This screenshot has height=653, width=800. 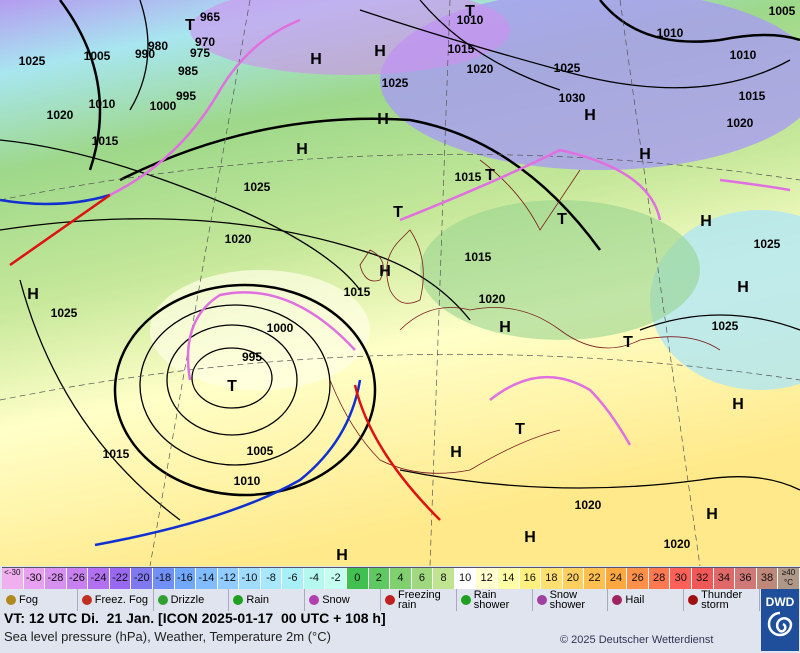 I want to click on scale-cell: -28, so click(x=56, y=578).